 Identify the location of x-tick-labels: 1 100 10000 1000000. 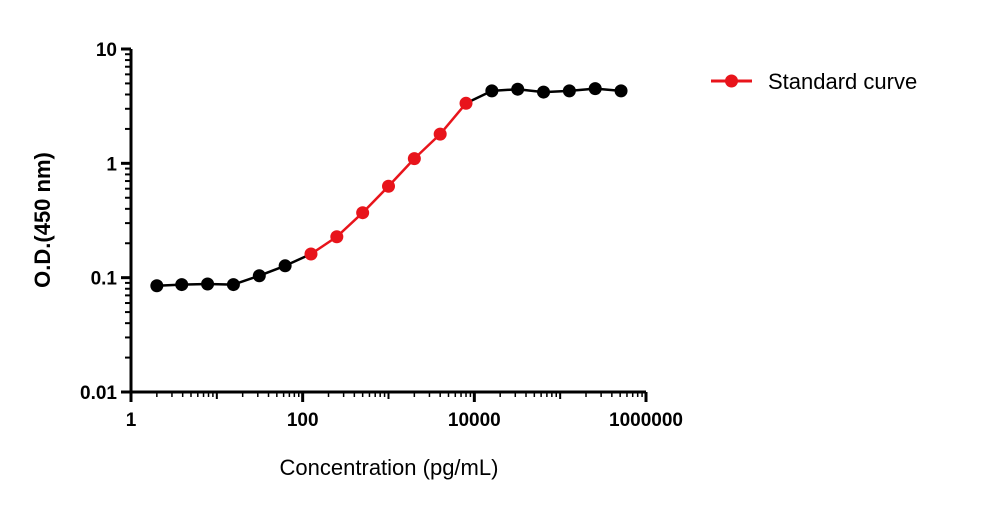
(404, 420).